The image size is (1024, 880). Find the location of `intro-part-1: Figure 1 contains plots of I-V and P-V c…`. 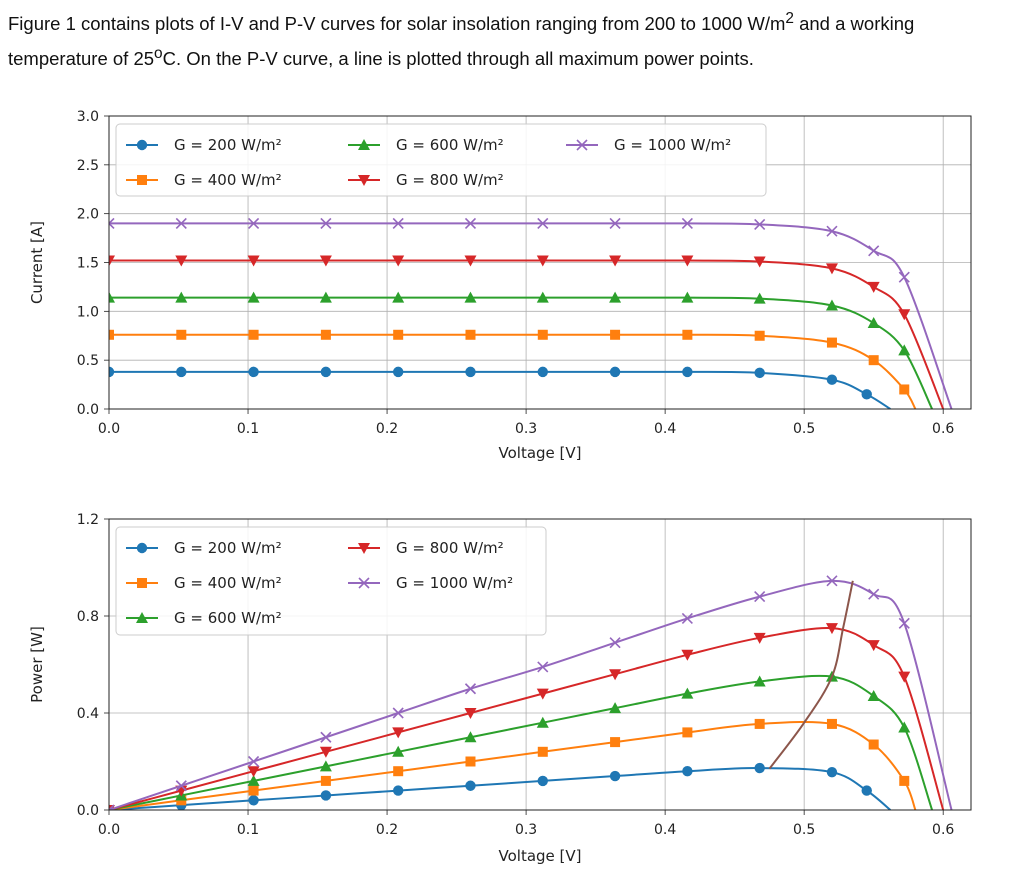

intro-part-1: Figure 1 contains plots of I-V and P-V c… is located at coordinates (397, 24).